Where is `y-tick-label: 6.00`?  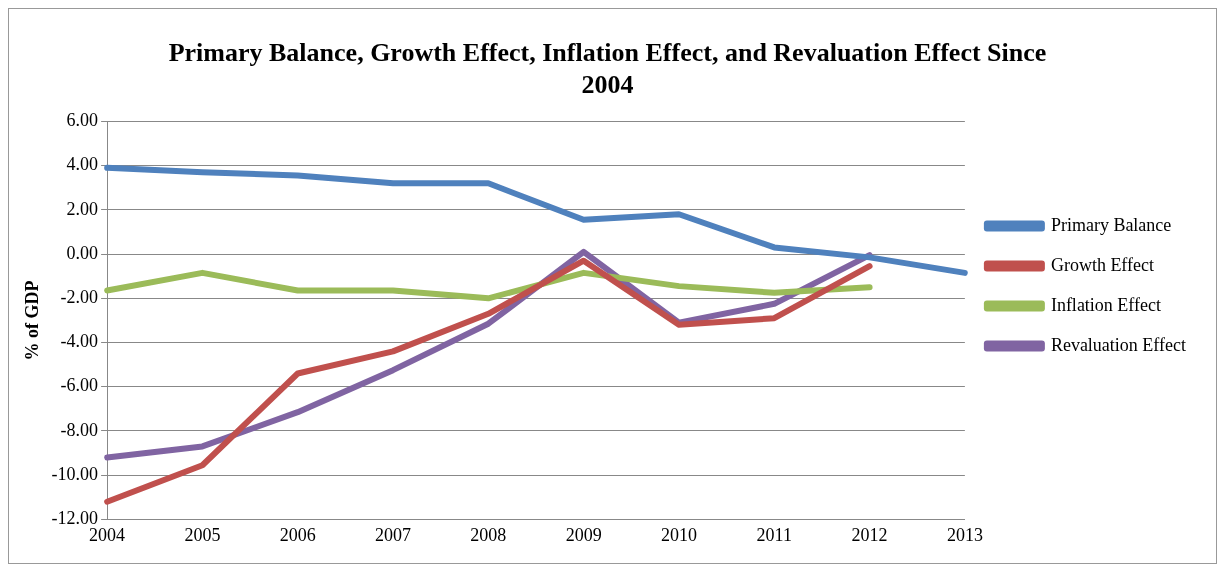 y-tick-label: 6.00 is located at coordinates (82, 120).